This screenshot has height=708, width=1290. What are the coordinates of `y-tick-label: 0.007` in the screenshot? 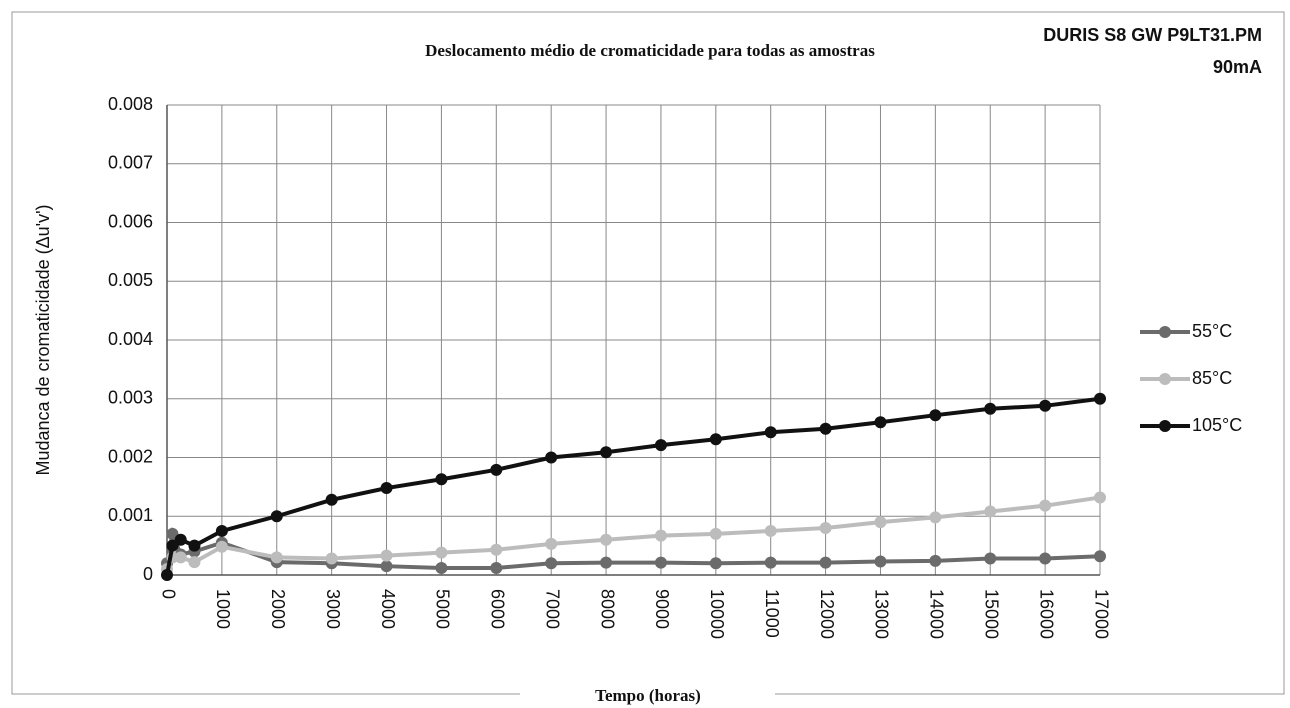 It's located at (130, 163).